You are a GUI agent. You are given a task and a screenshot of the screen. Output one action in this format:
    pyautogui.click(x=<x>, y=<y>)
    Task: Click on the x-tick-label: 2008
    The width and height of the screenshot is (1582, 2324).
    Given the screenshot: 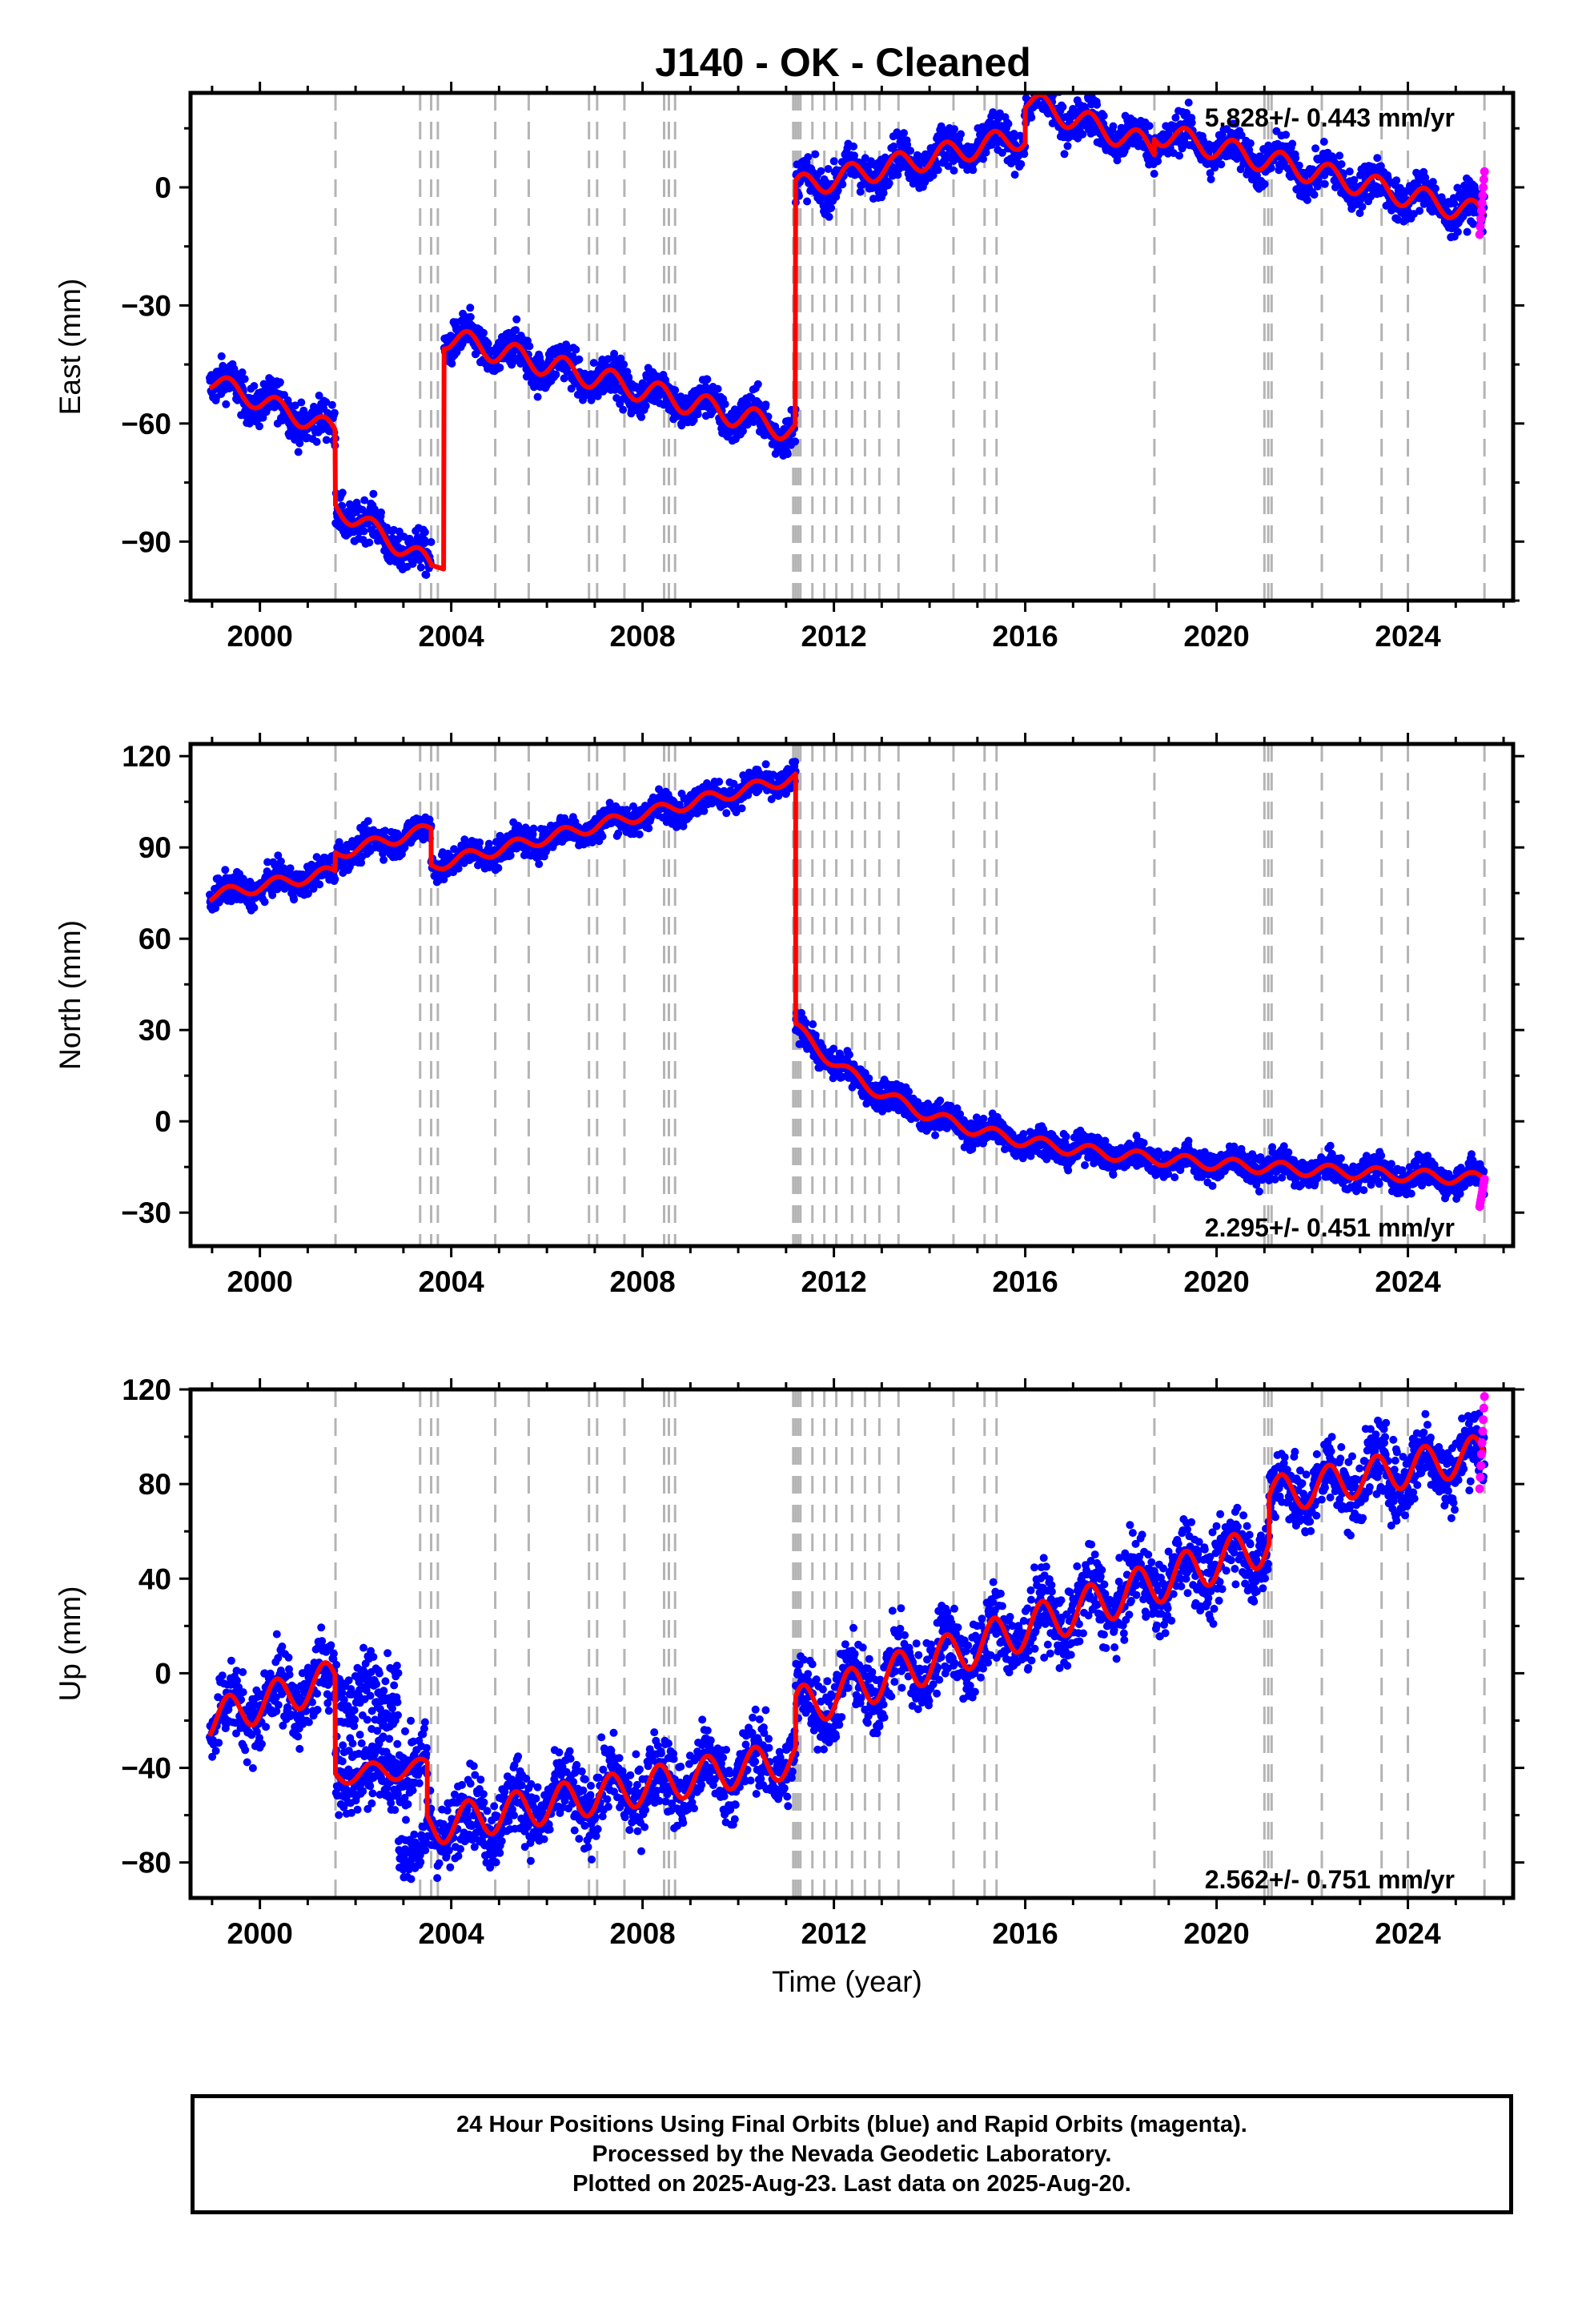 What is the action you would take?
    pyautogui.click(x=642, y=636)
    